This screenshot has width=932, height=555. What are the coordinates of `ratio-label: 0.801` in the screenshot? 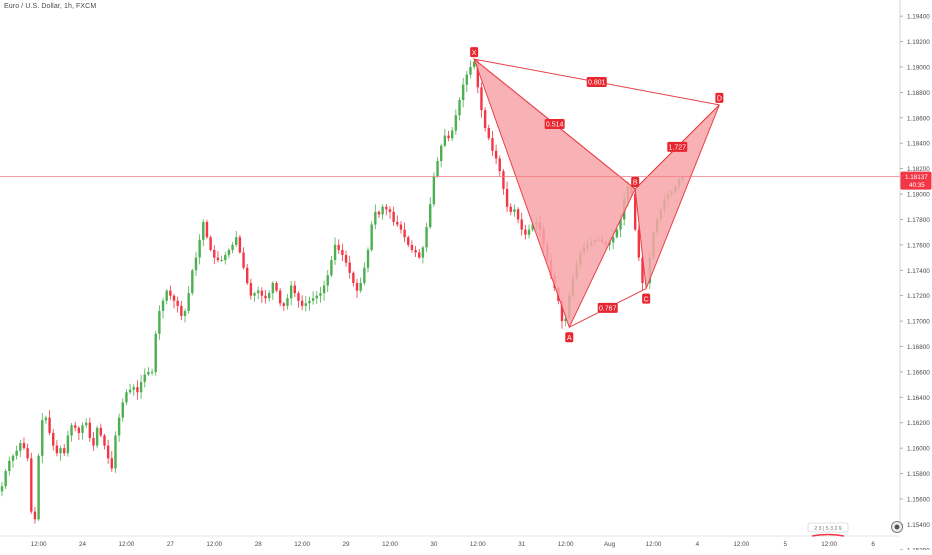 It's located at (596, 81).